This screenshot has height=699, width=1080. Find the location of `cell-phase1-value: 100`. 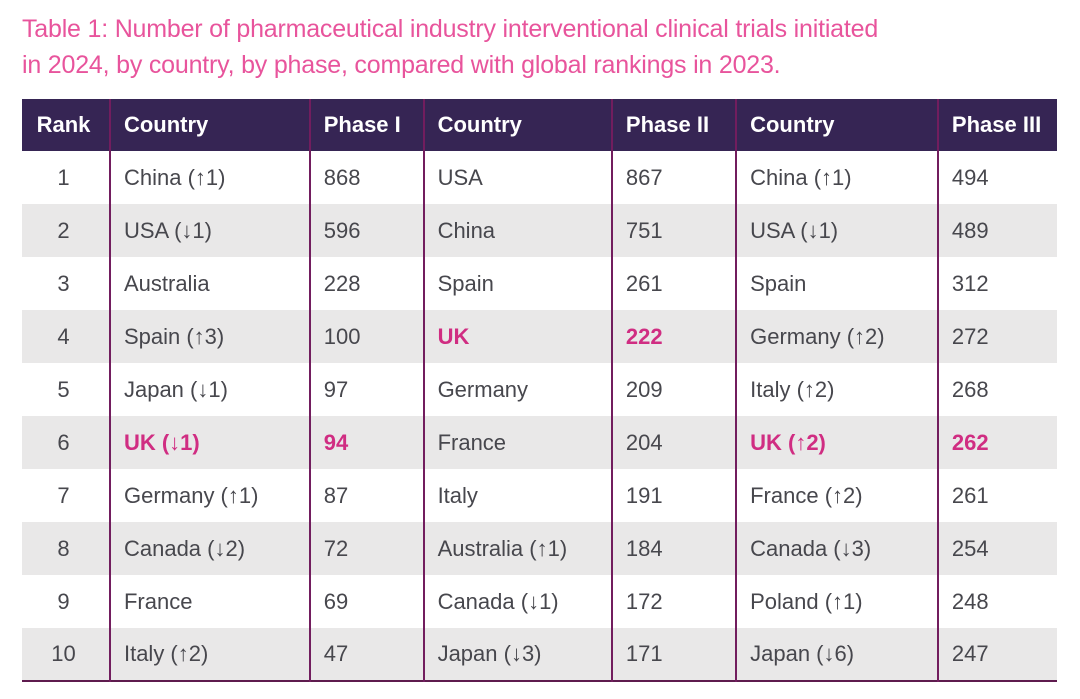

cell-phase1-value: 100 is located at coordinates (367, 336).